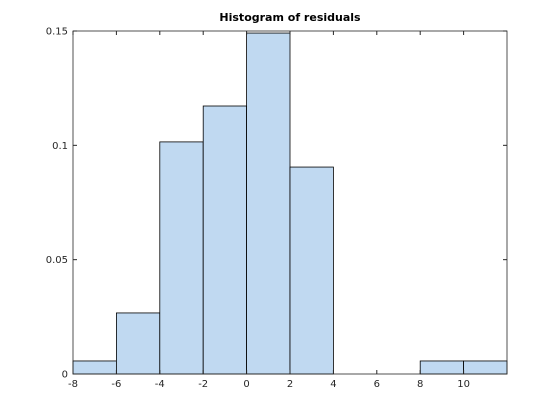 The height and width of the screenshot is (420, 560). I want to click on x-tick-label: -2, so click(203, 384).